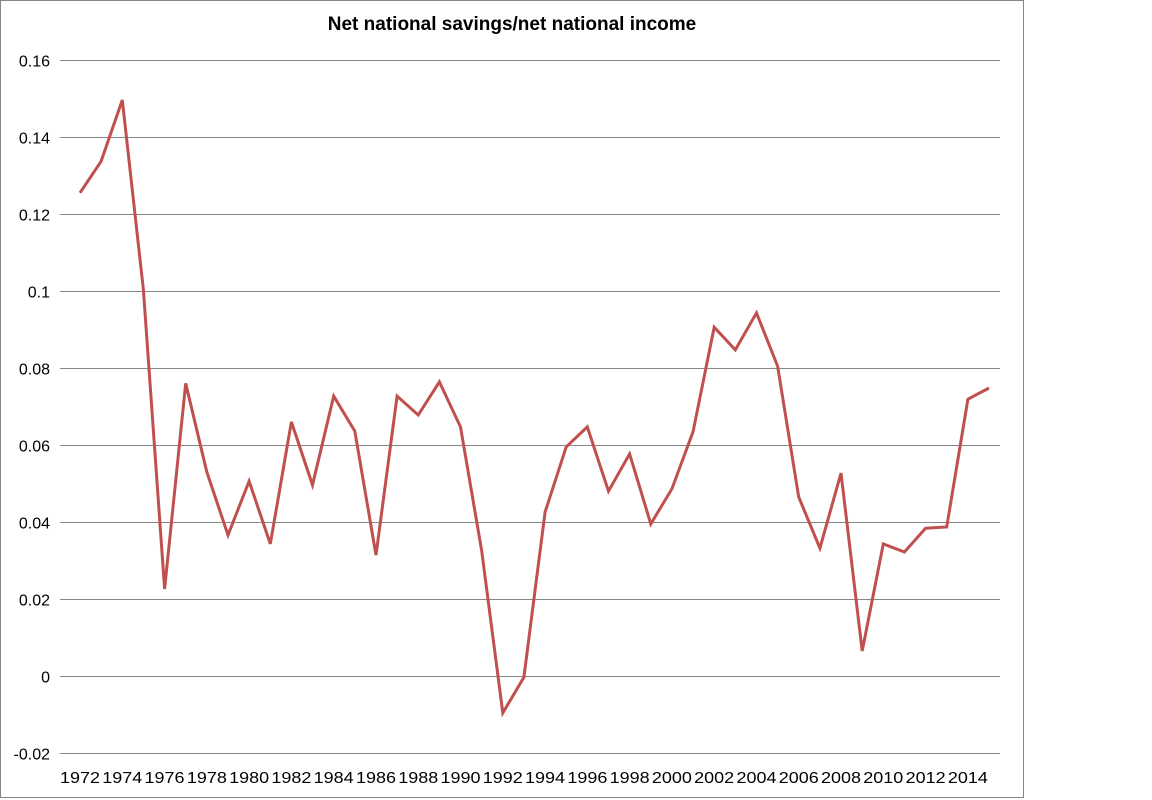 Image resolution: width=1152 pixels, height=800 pixels. What do you see at coordinates (39, 293) in the screenshot?
I see `y-tick-label: 0.1` at bounding box center [39, 293].